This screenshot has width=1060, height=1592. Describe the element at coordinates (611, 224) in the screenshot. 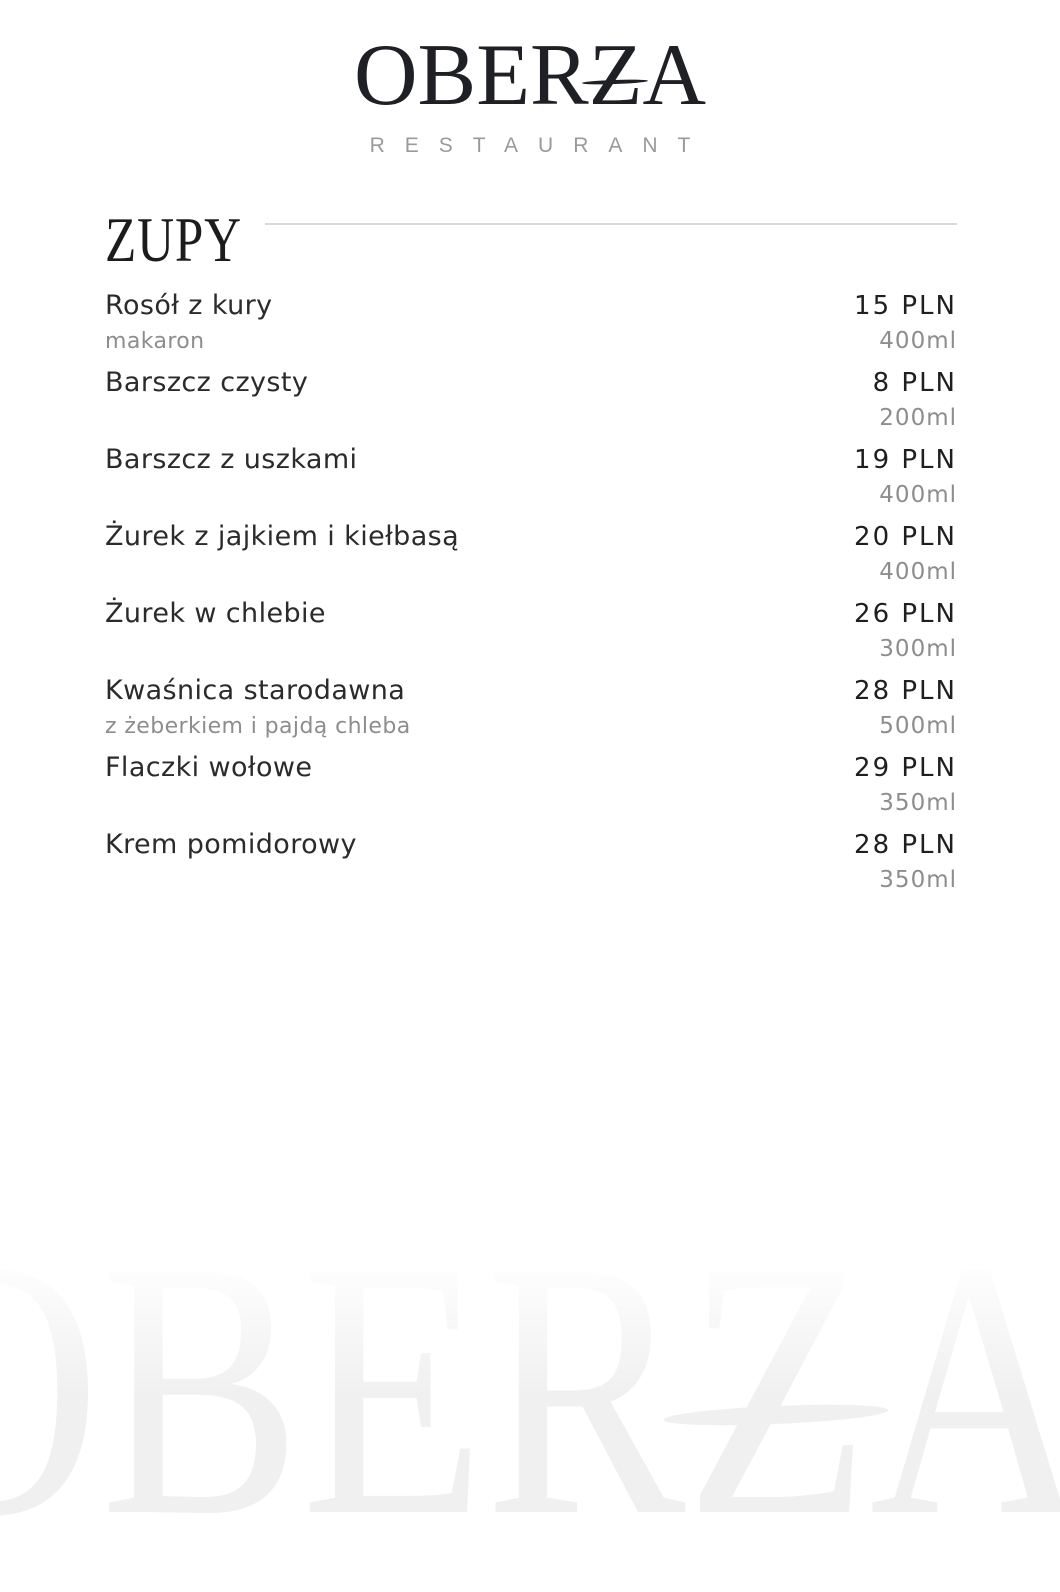

I see `heading-divider` at that location.